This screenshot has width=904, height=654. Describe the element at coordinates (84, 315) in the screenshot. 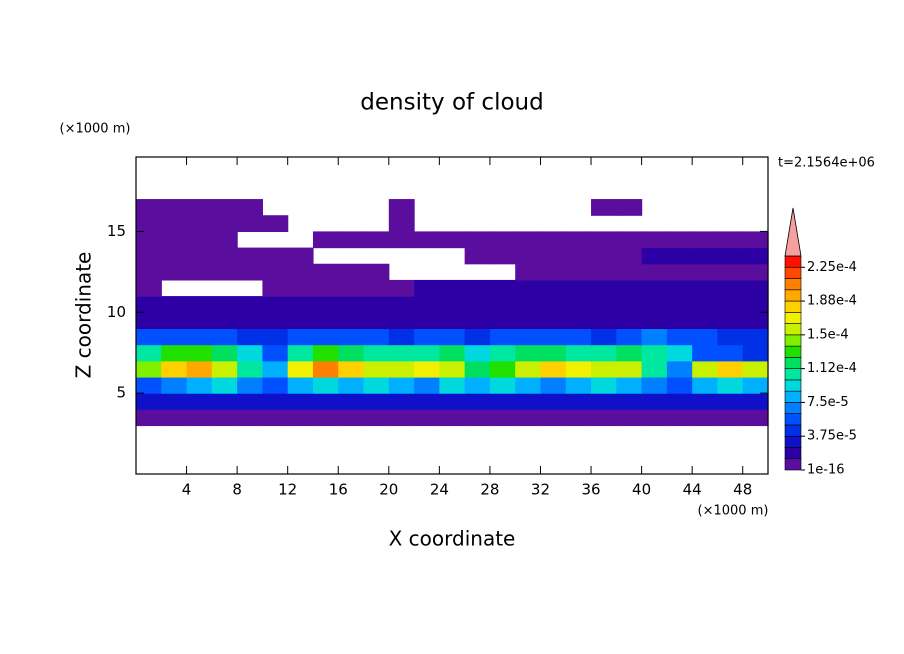

I see `y-axis-label: Z coordinate` at that location.